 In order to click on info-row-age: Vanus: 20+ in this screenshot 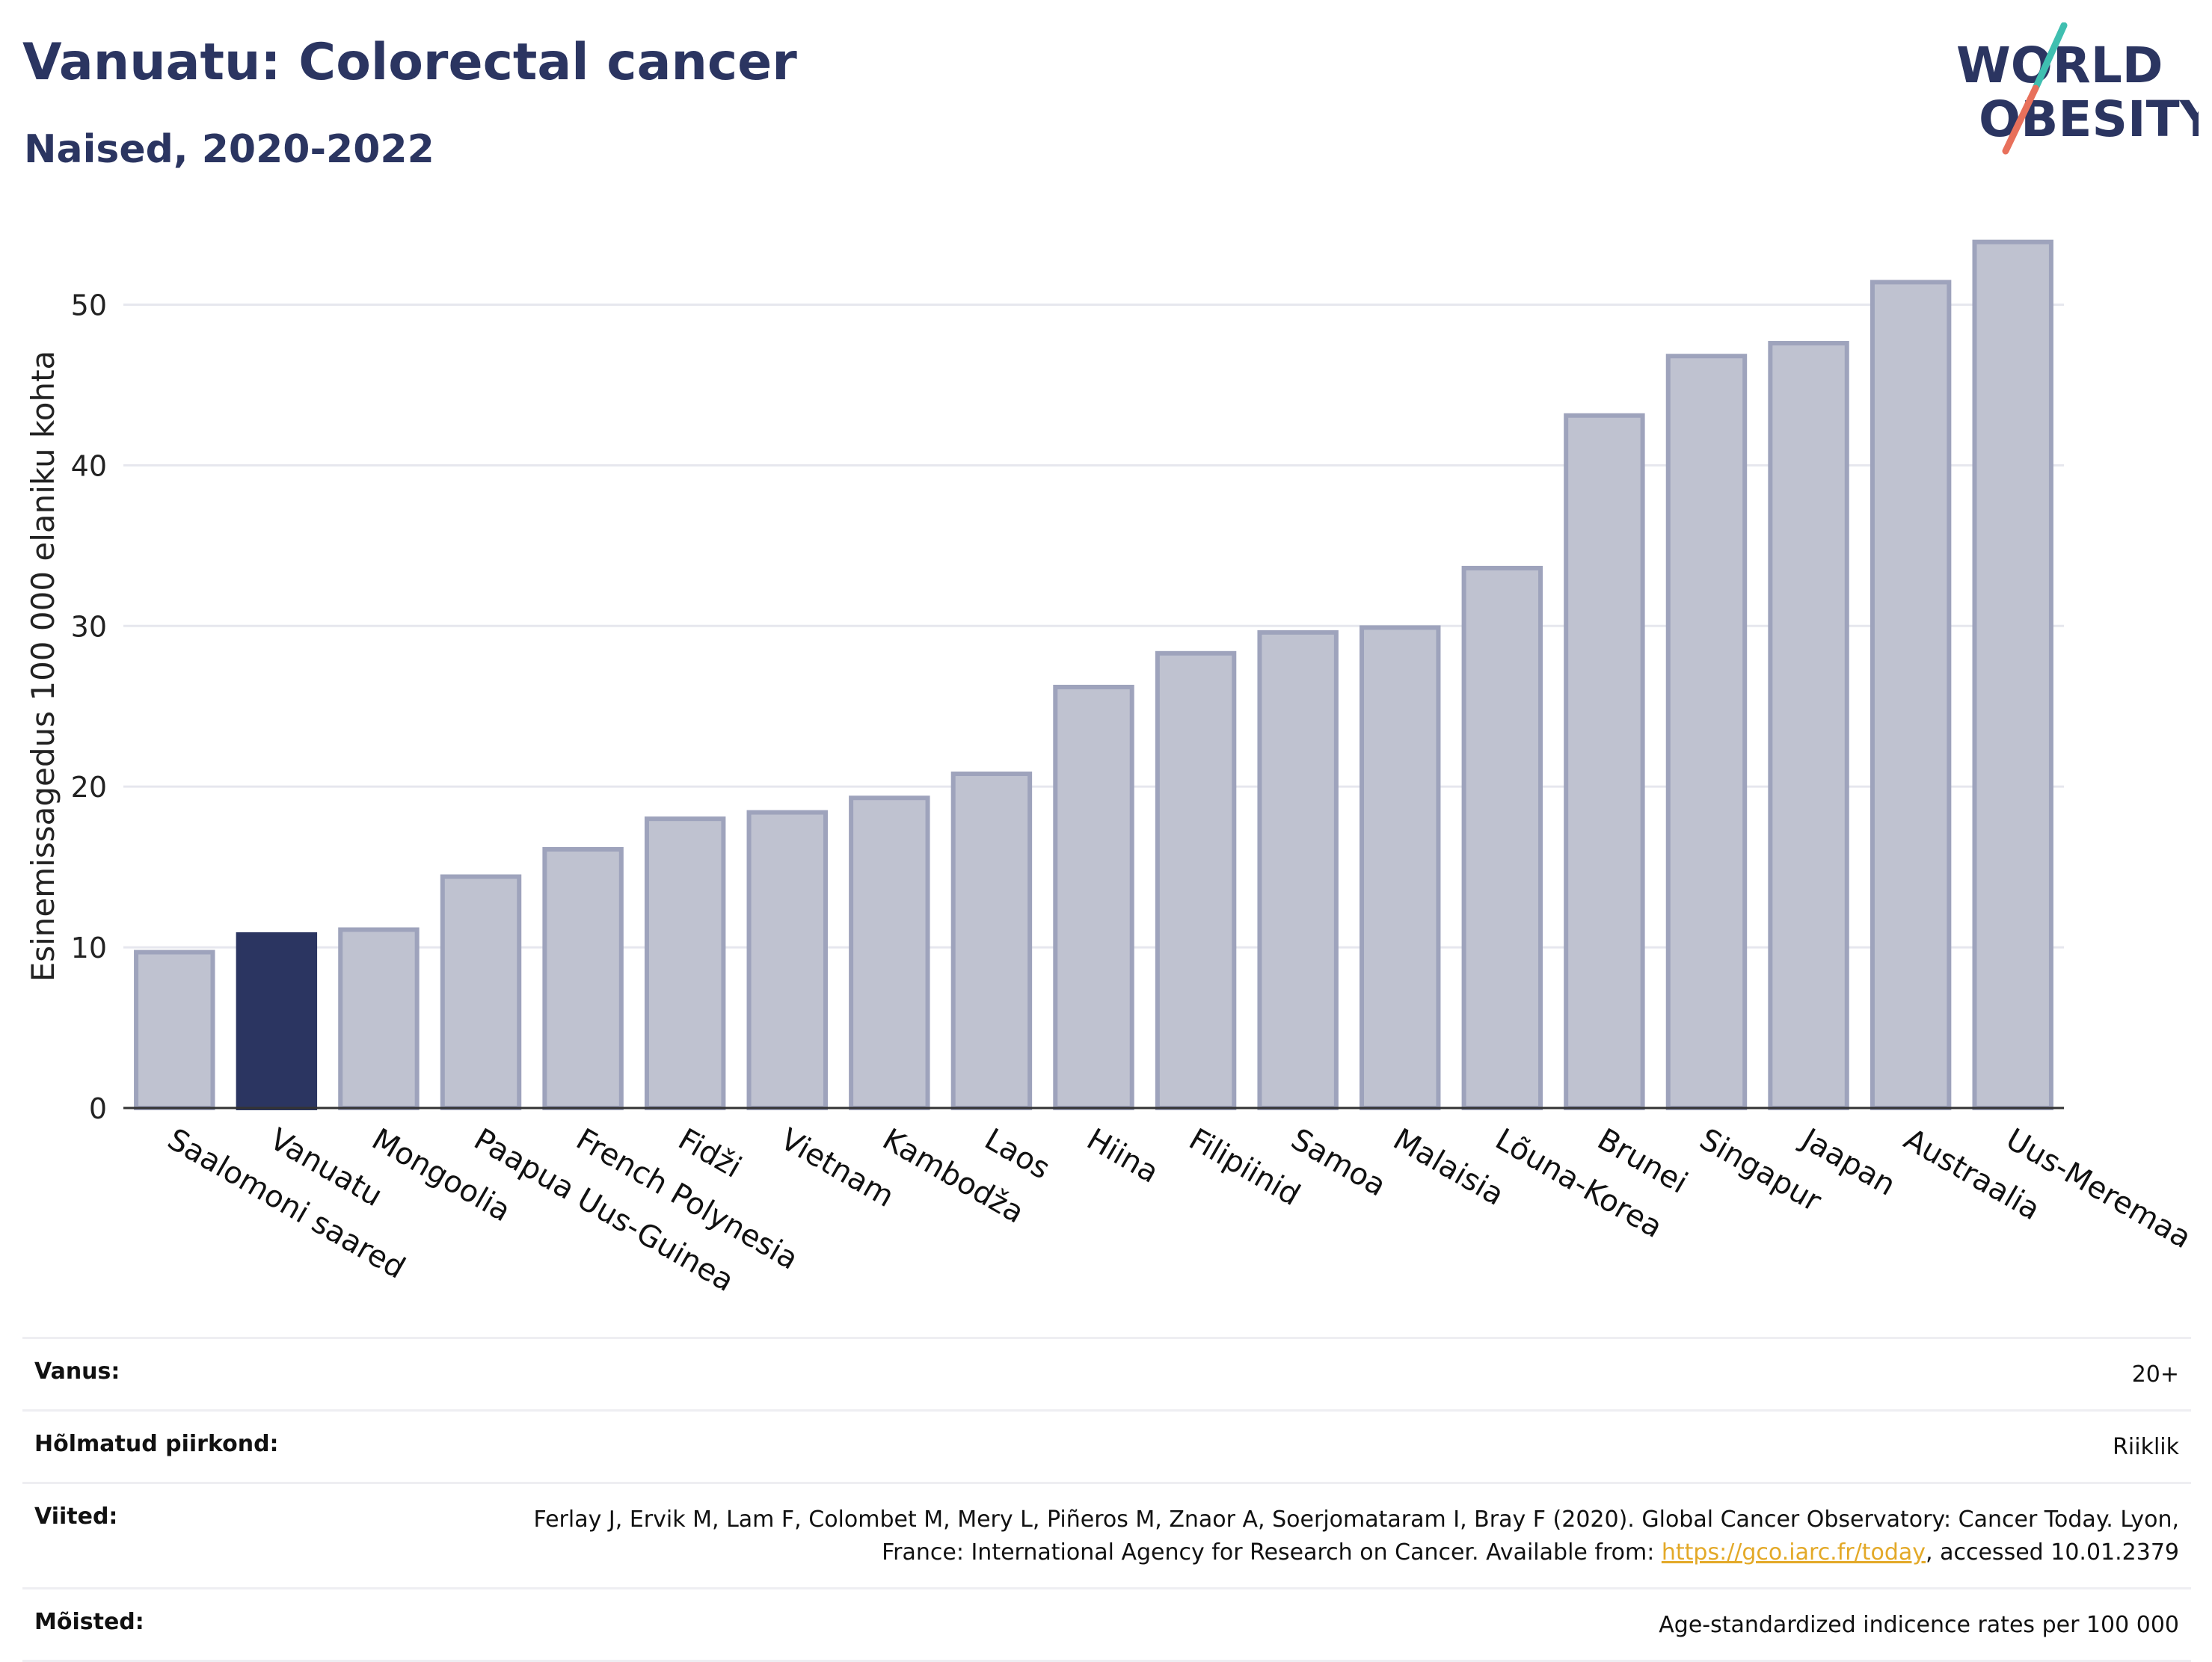, I will do `click(1106, 1373)`.